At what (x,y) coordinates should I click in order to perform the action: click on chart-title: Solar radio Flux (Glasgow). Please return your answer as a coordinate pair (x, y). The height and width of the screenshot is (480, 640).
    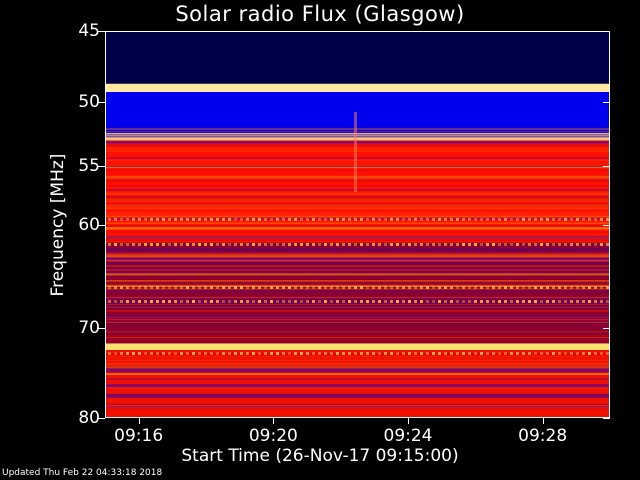
    Looking at the image, I should click on (320, 14).